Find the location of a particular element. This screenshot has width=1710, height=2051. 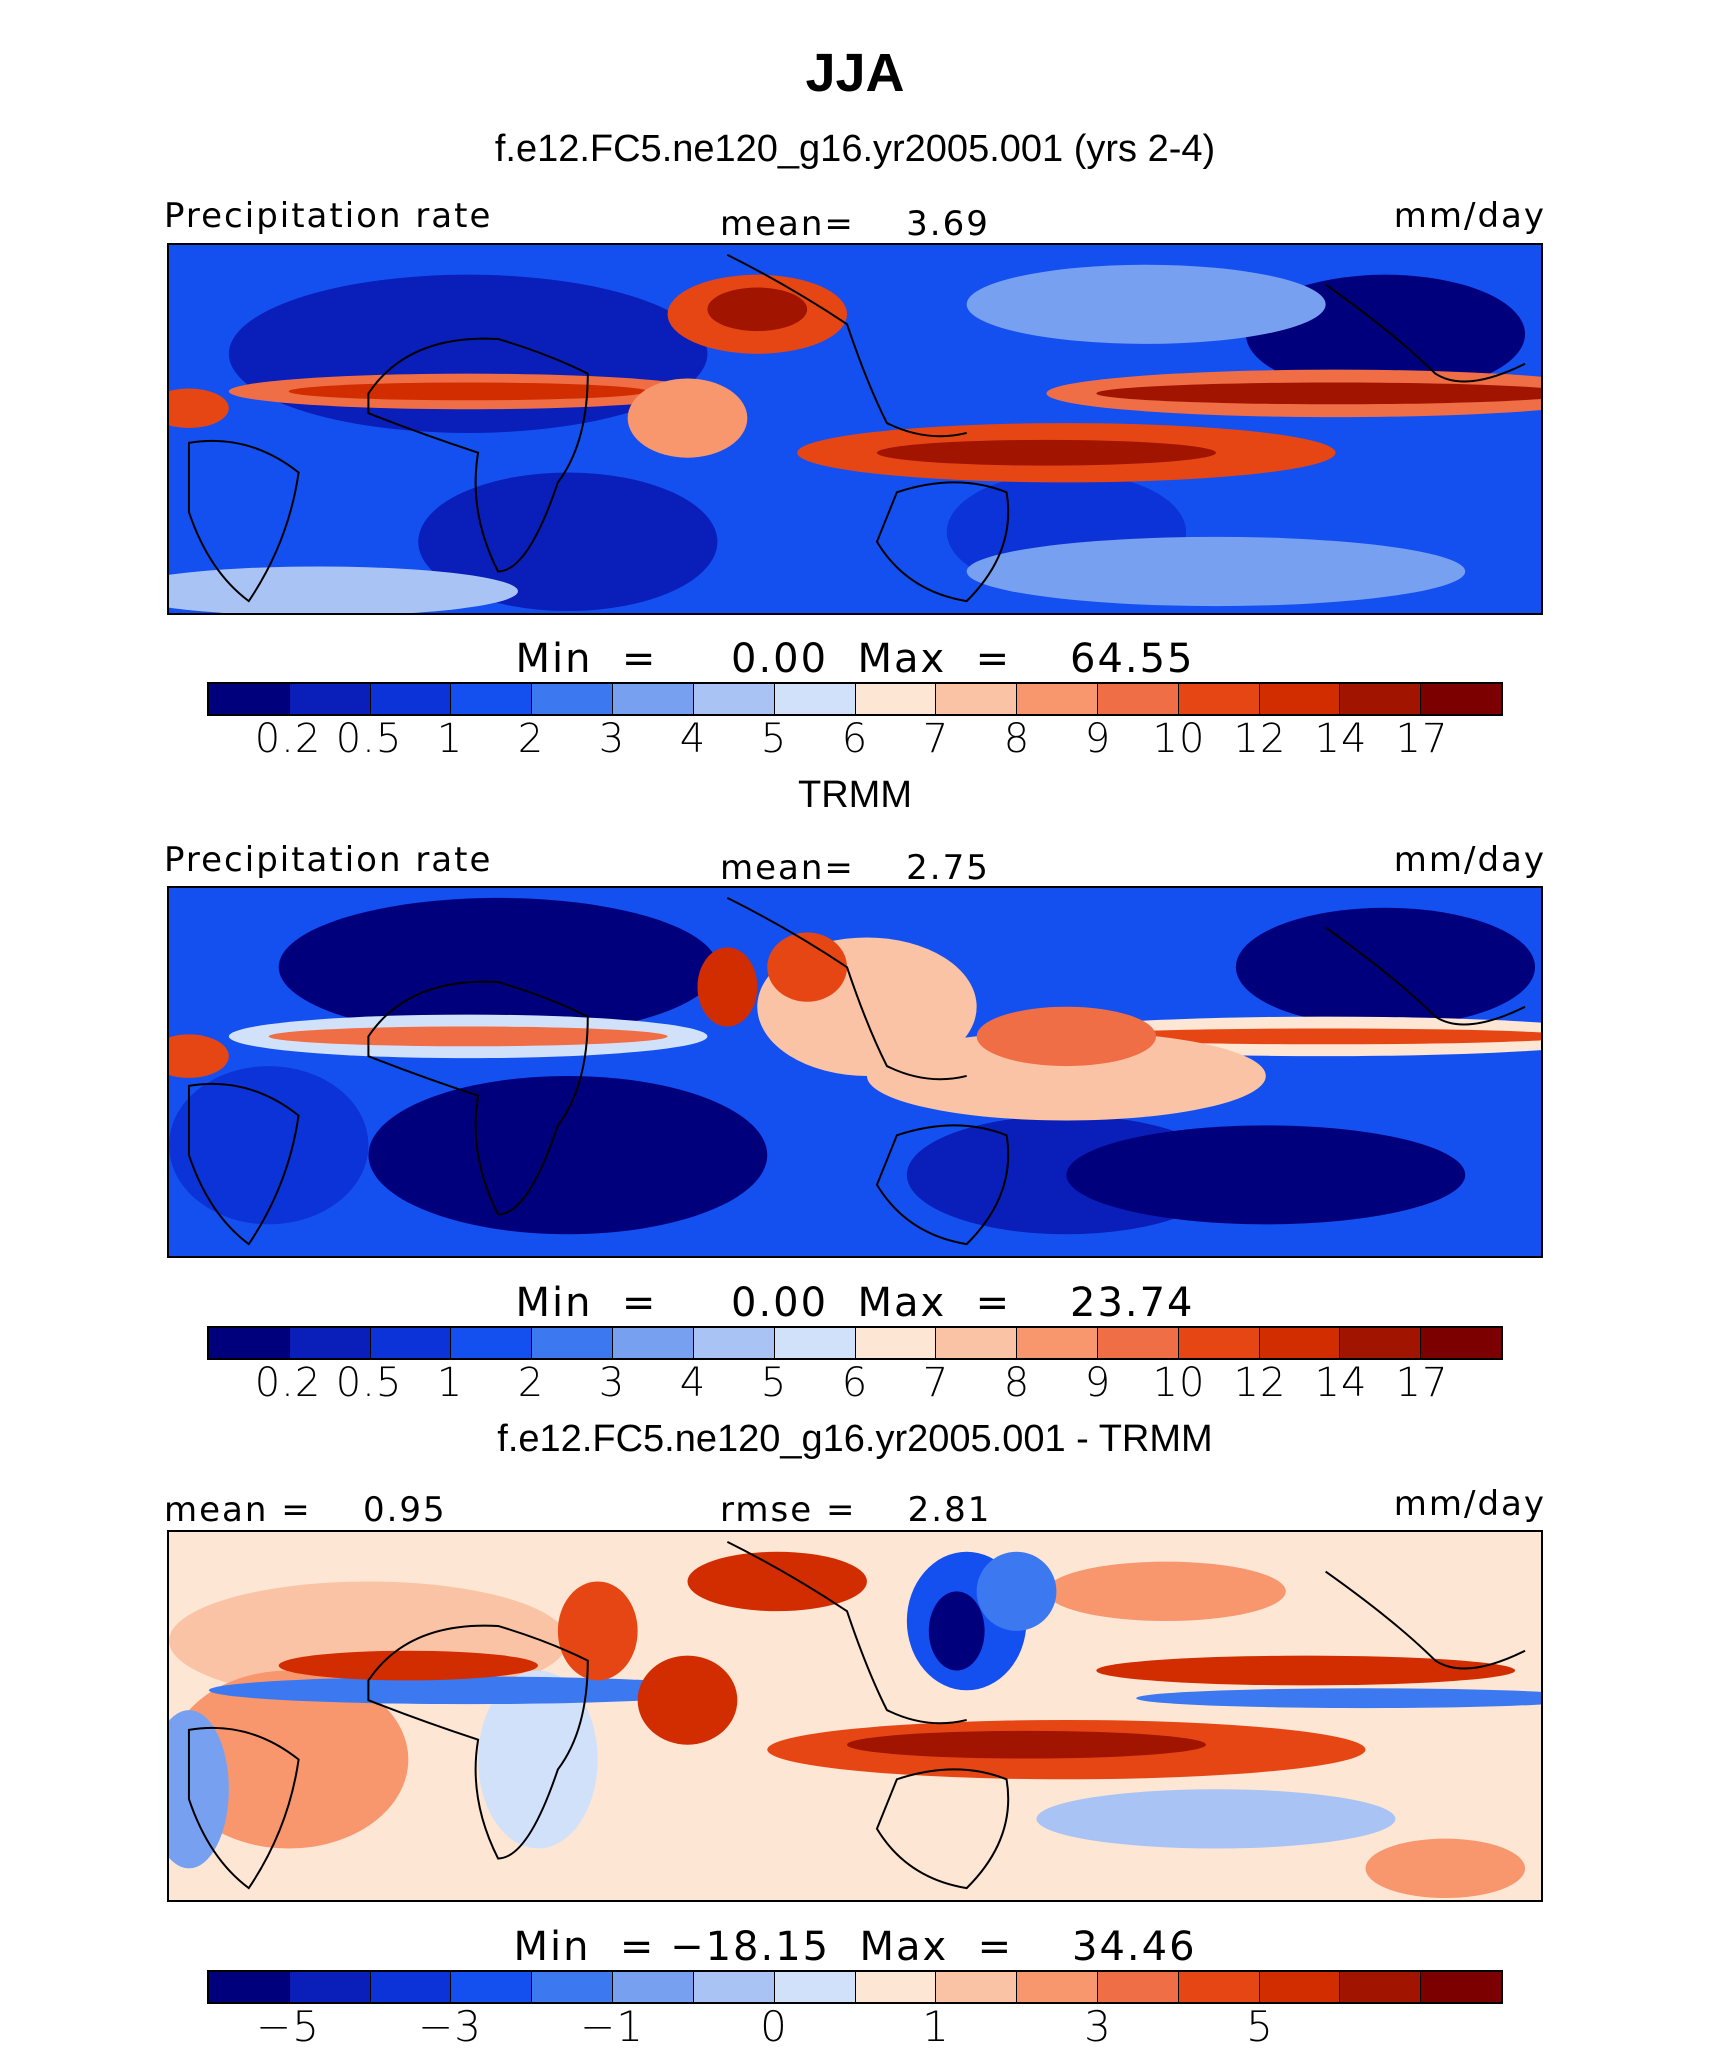

panel-1-variable-label: Precipitation rate is located at coordinates (328, 216).